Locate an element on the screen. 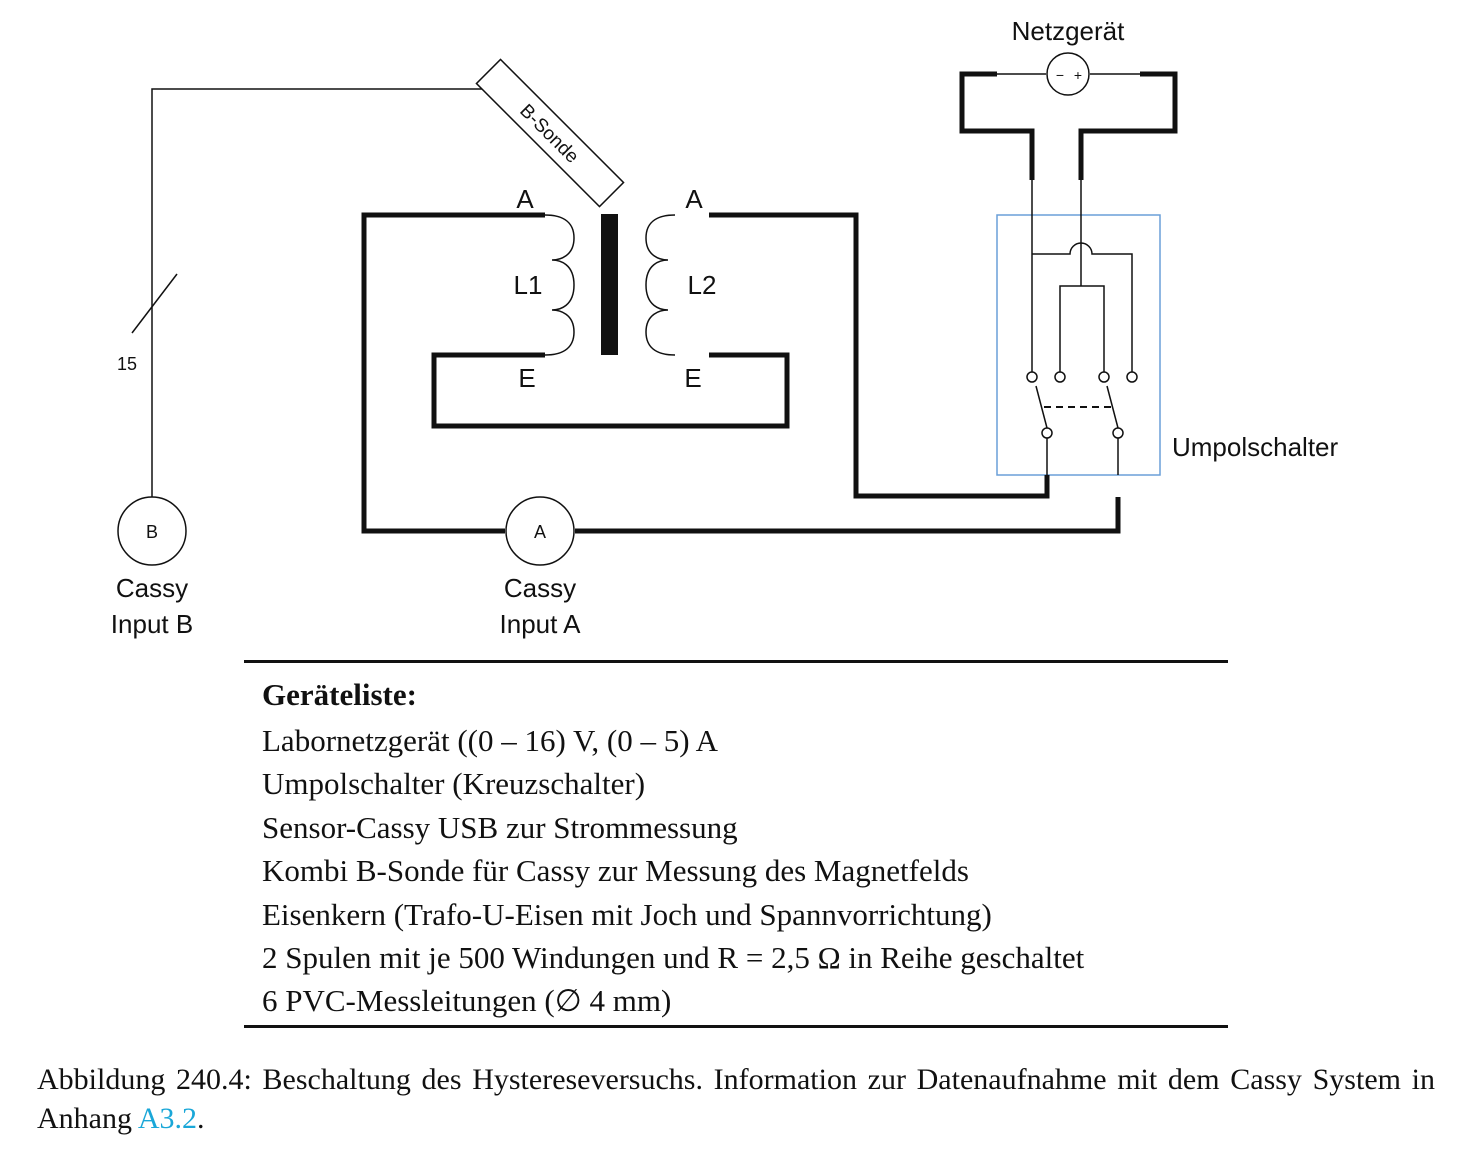 The height and width of the screenshot is (1163, 1473). meter-a-circle is located at coordinates (540, 531).